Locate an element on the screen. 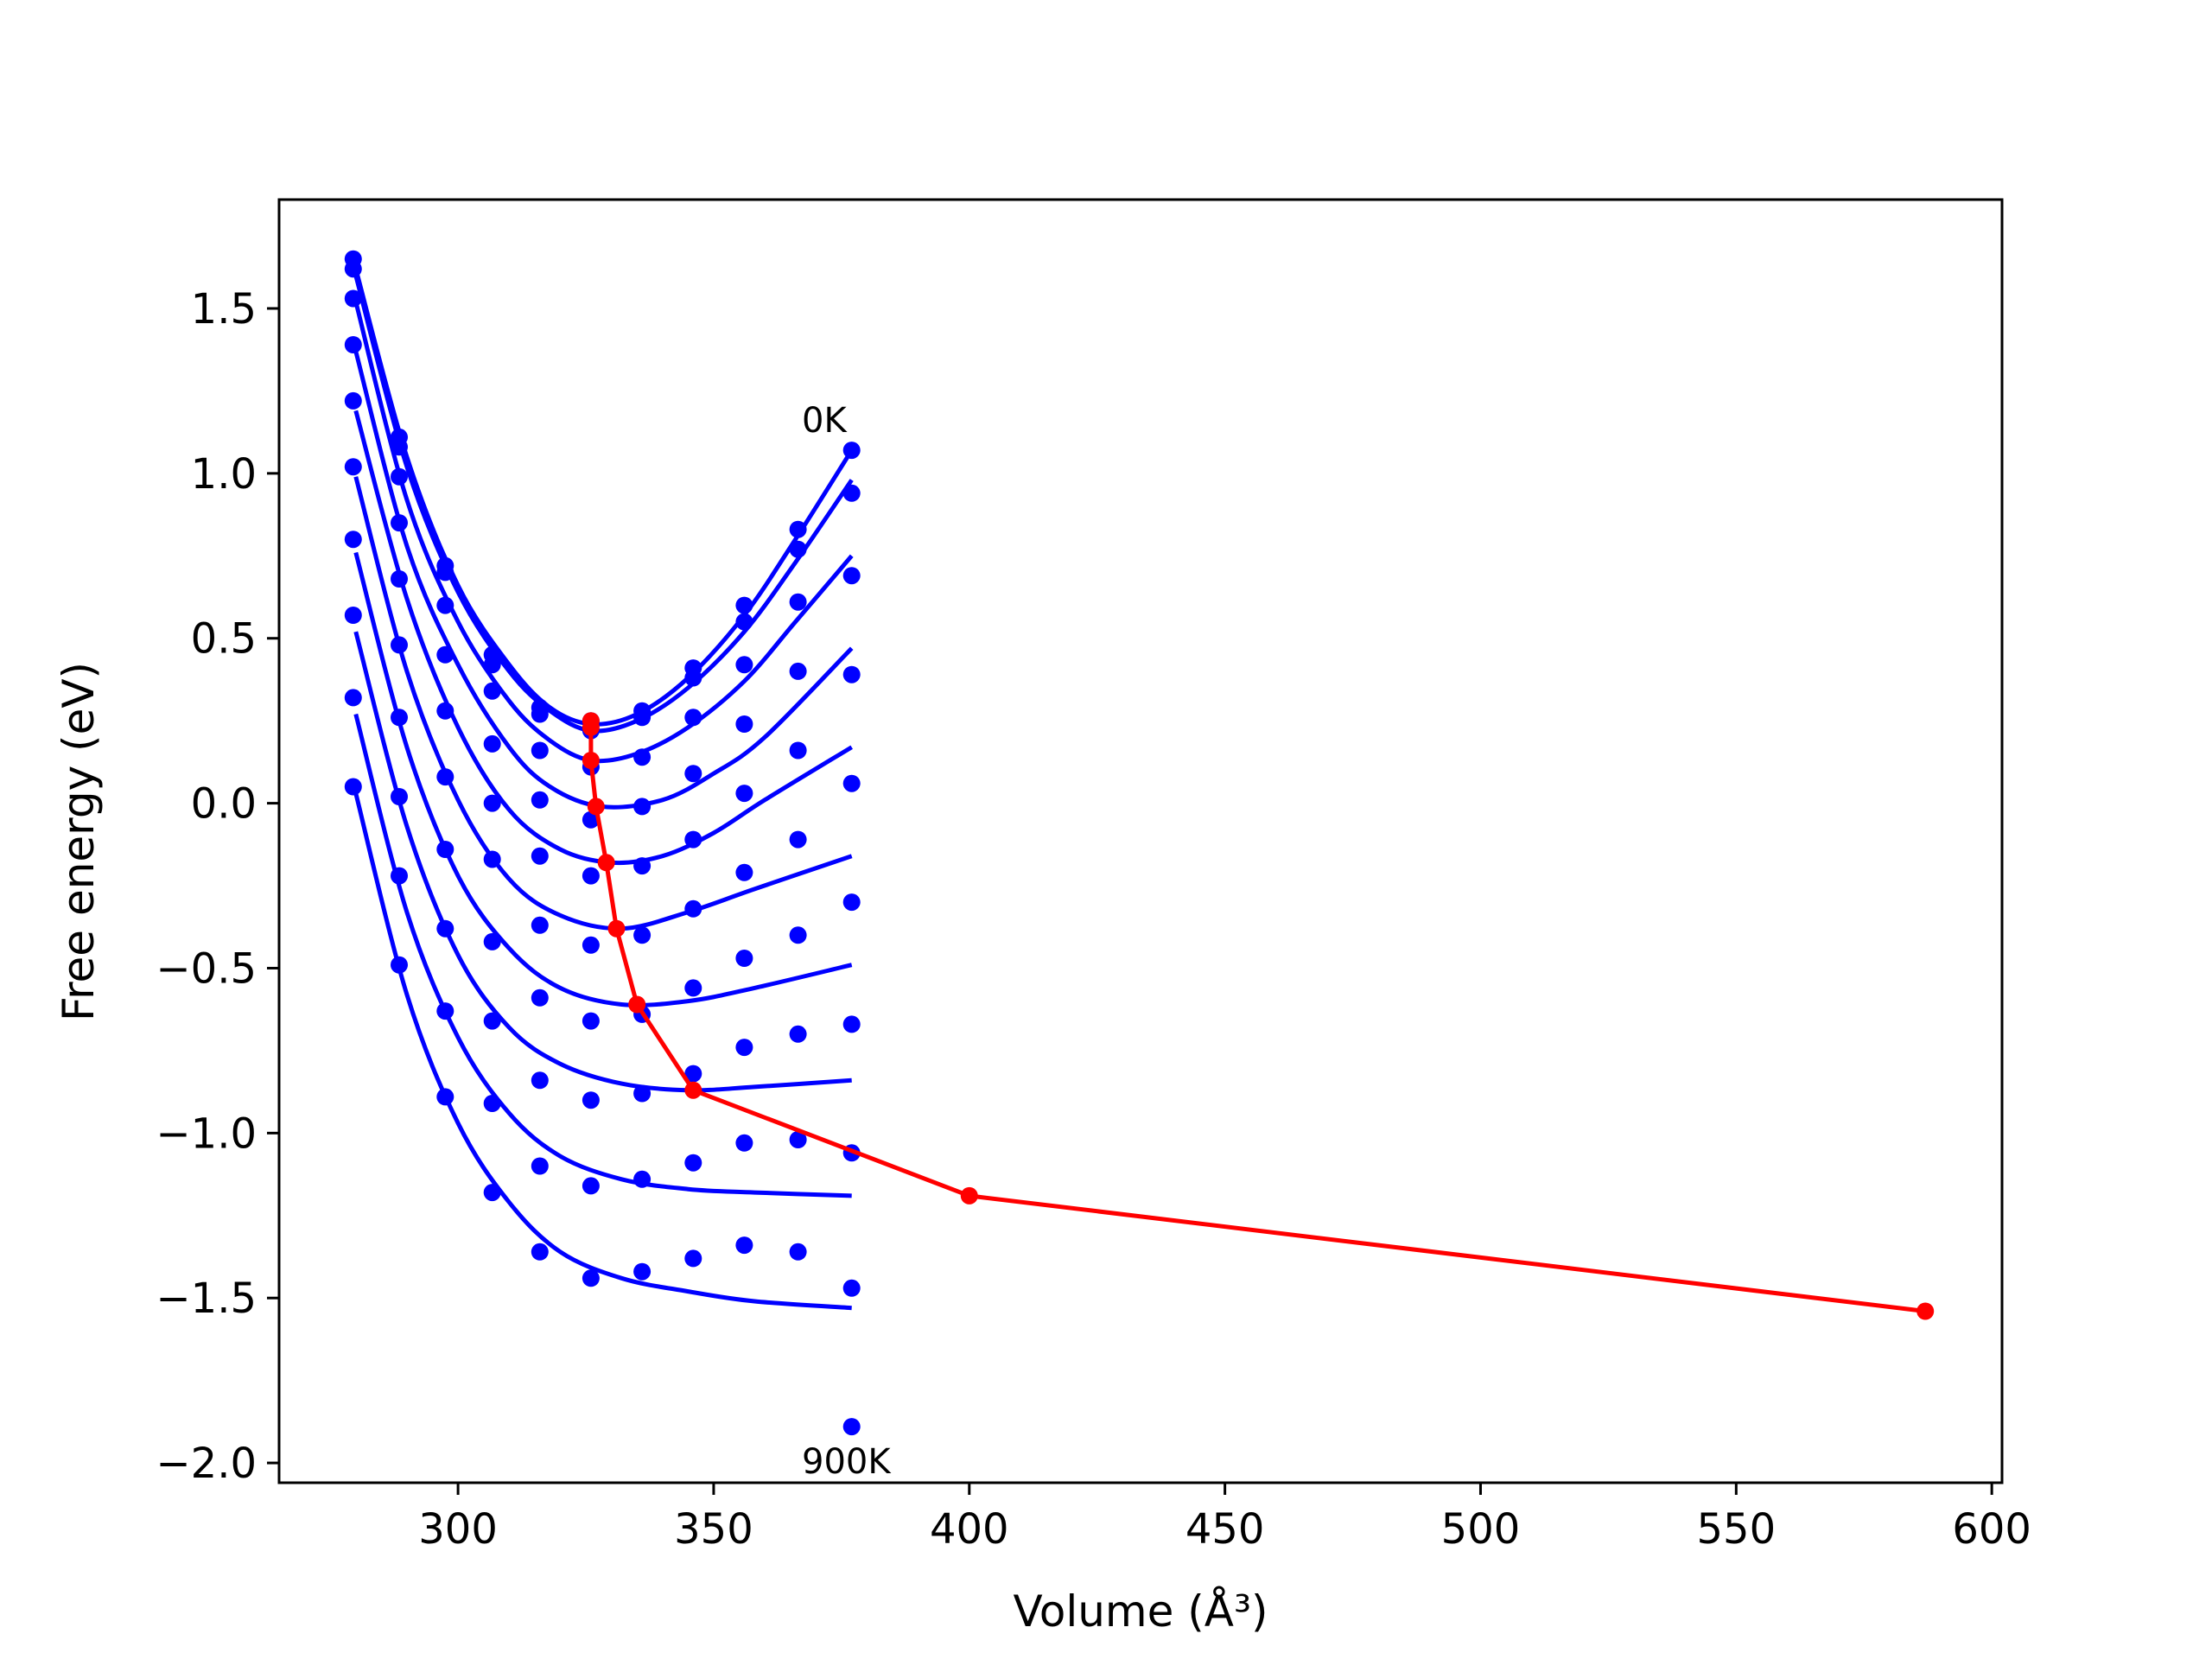 The height and width of the screenshot is (1659, 2212). y-tick-label: 0.5 is located at coordinates (224, 639).